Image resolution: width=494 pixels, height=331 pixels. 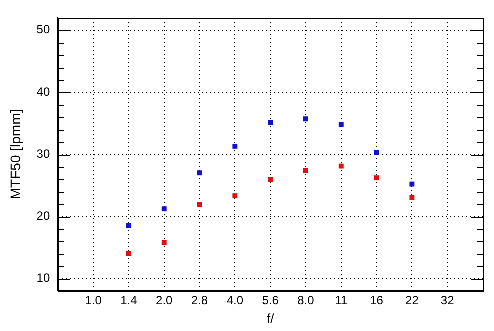 What do you see at coordinates (15, 154) in the screenshot?
I see `y-axis-title: MTF50 [lpmm]` at bounding box center [15, 154].